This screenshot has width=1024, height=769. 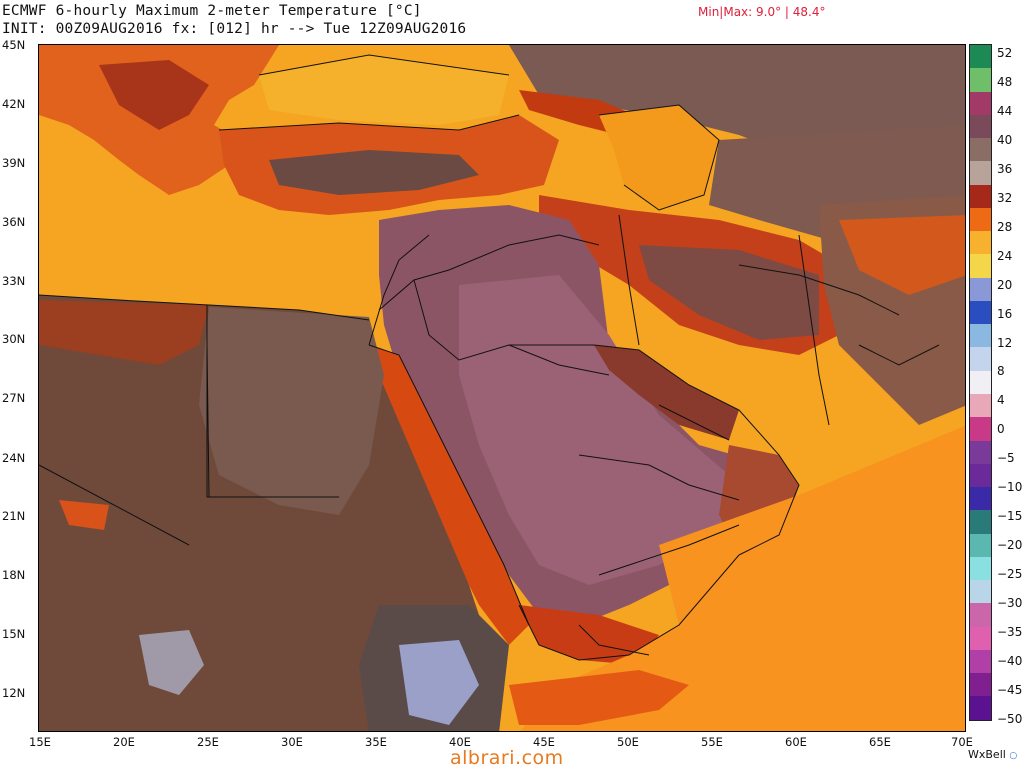 I want to click on lat-label: 39N, so click(x=14, y=163).